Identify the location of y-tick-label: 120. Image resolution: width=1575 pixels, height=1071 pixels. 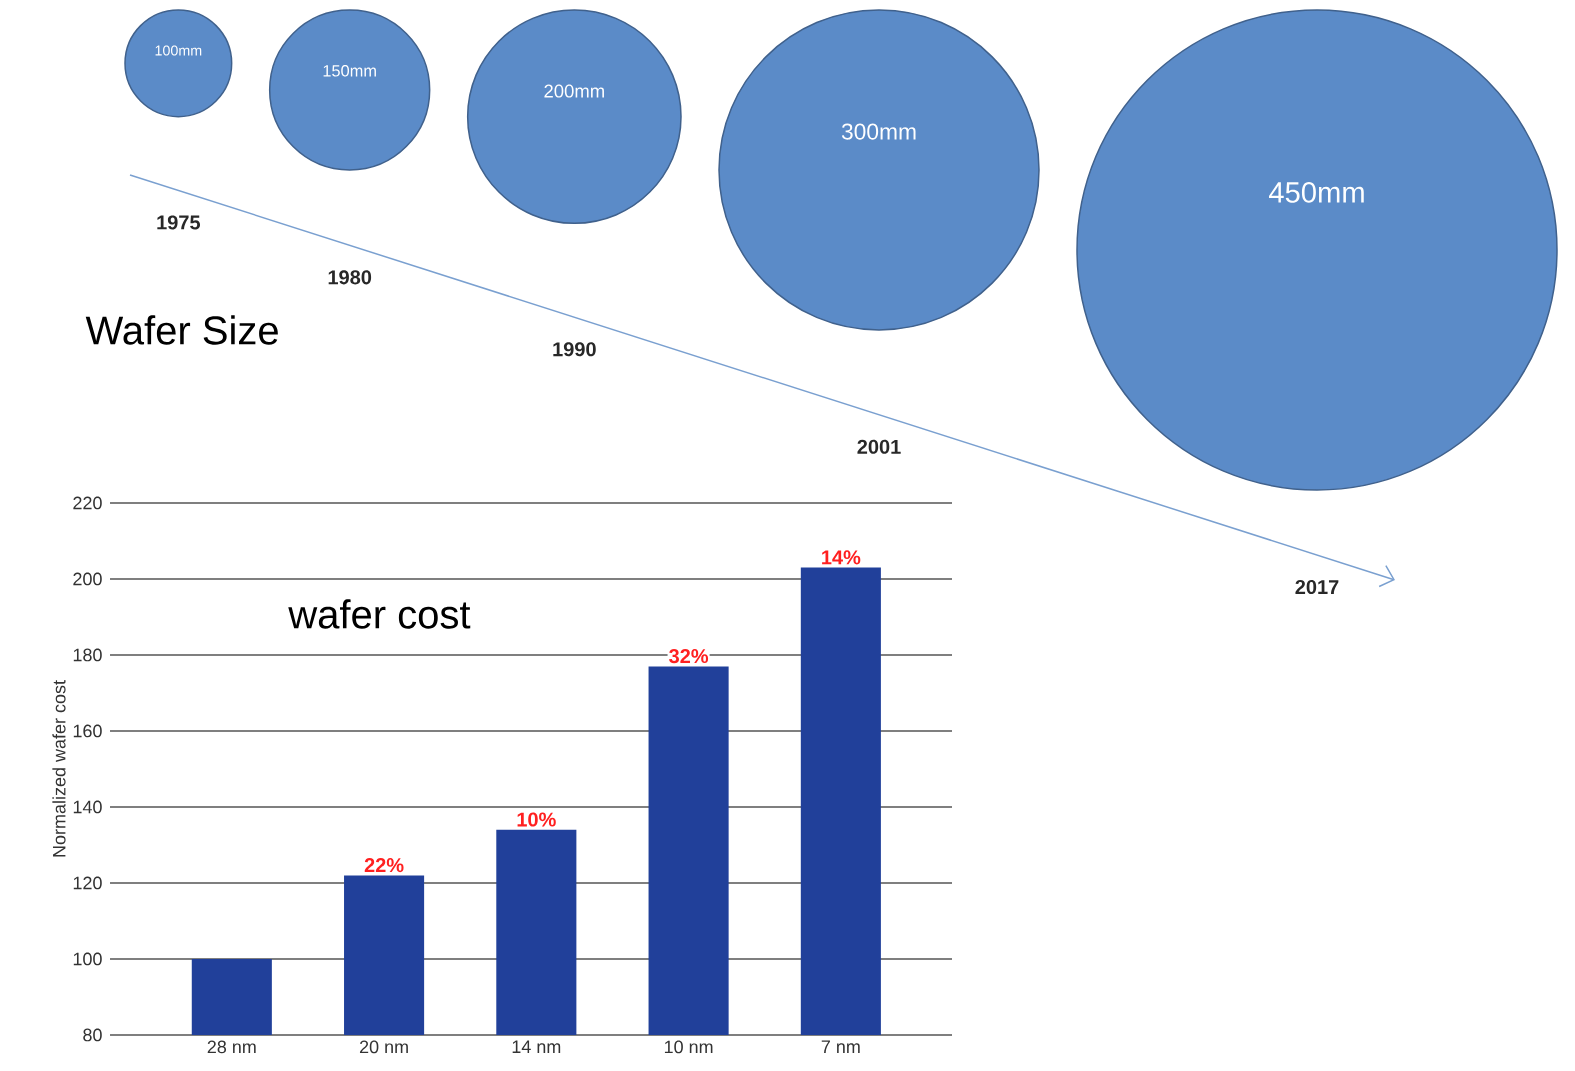
(87, 883).